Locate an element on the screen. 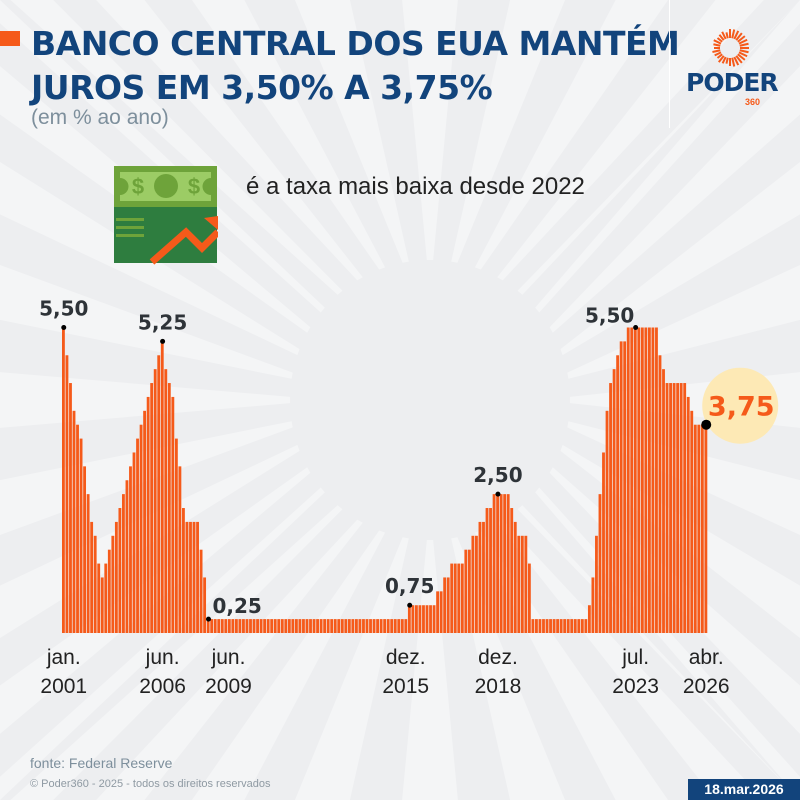  x-label-year: 2015 is located at coordinates (405, 686).